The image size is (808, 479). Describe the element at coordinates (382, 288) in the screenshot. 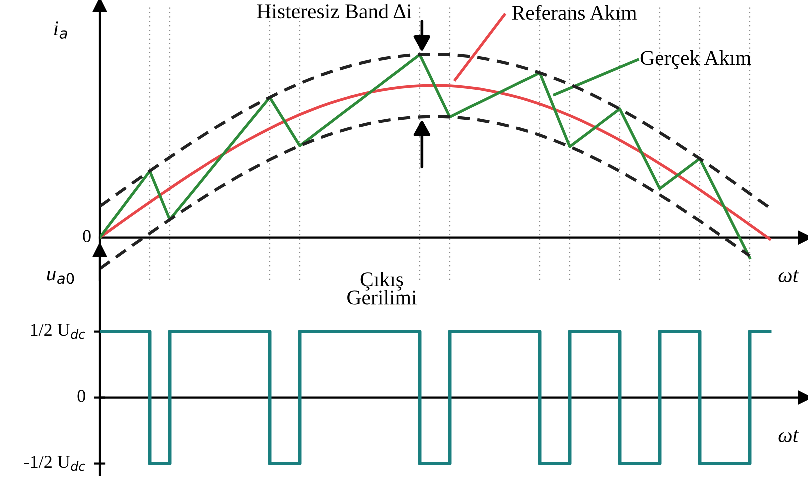

I see `text: Çıkış Gerilimi` at that location.